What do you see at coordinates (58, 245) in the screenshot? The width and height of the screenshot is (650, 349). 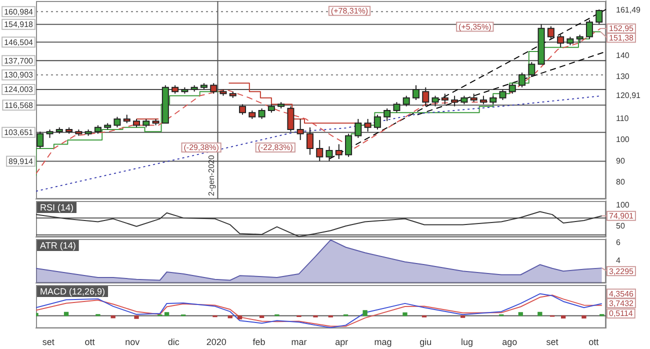 I see `chart-title: ATR (14)` at bounding box center [58, 245].